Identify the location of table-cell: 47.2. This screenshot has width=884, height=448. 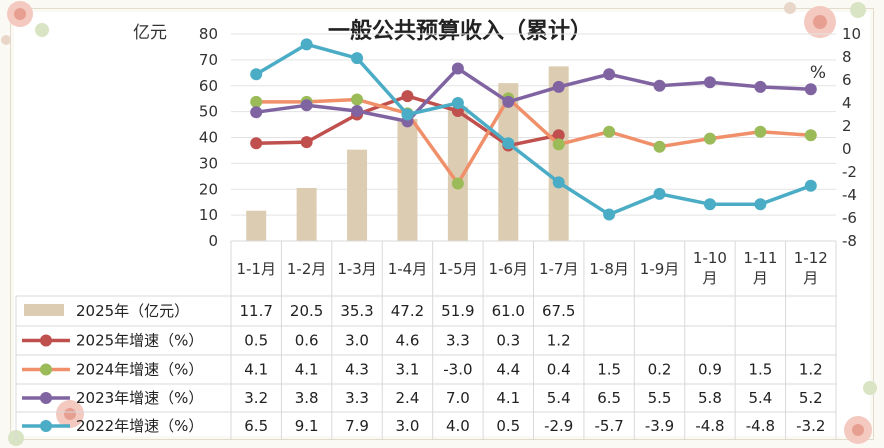
(407, 311).